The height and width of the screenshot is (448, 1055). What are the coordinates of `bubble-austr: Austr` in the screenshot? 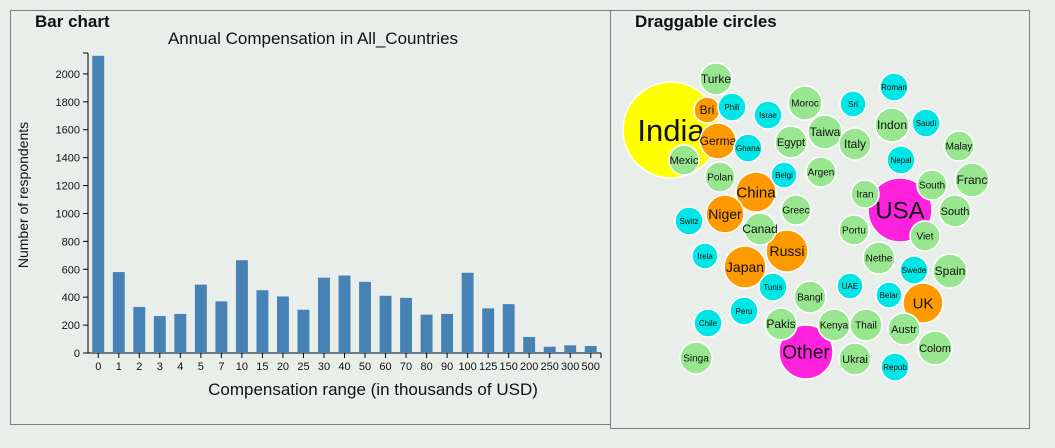 It's located at (904, 329).